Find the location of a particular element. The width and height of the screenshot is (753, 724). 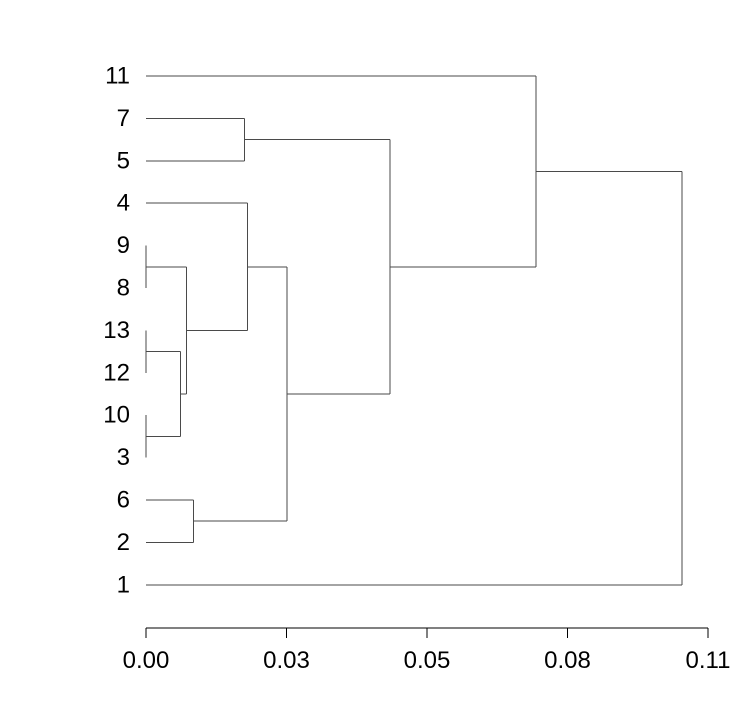

leaf-label-10: 10 is located at coordinates (116, 415).